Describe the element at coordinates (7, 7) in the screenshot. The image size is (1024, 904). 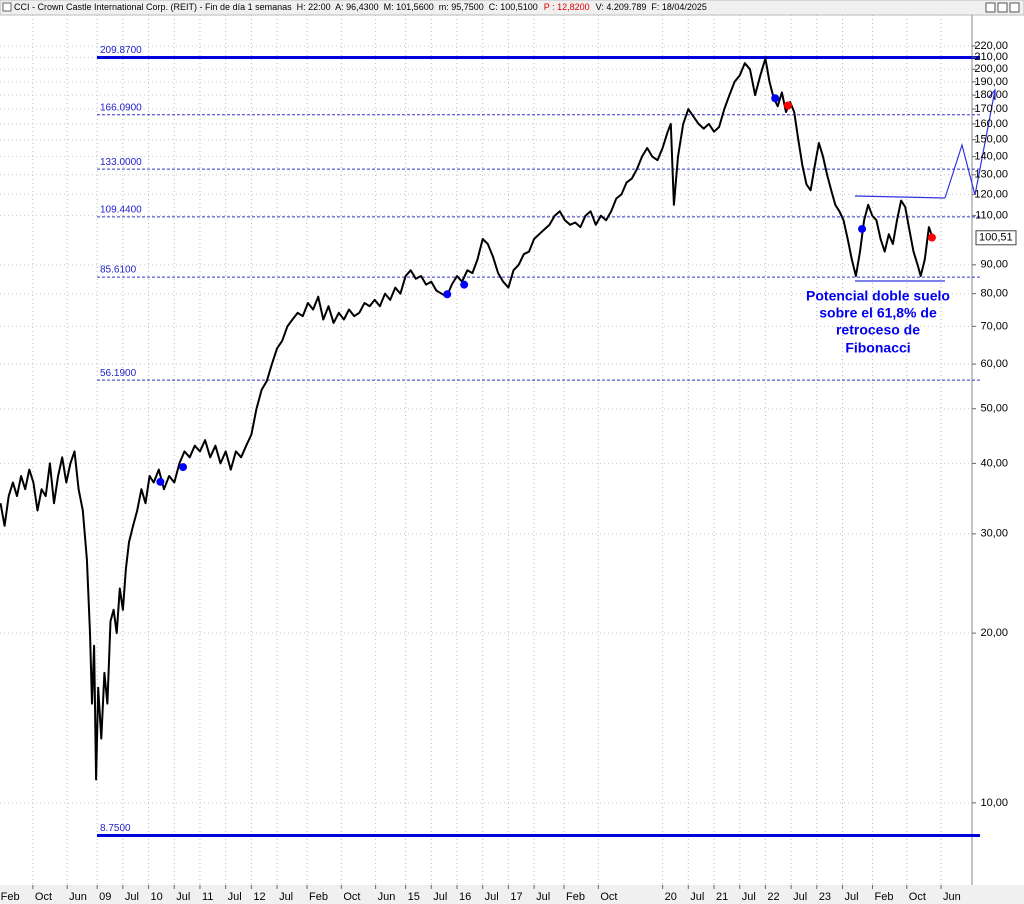
I see `menu-icon` at that location.